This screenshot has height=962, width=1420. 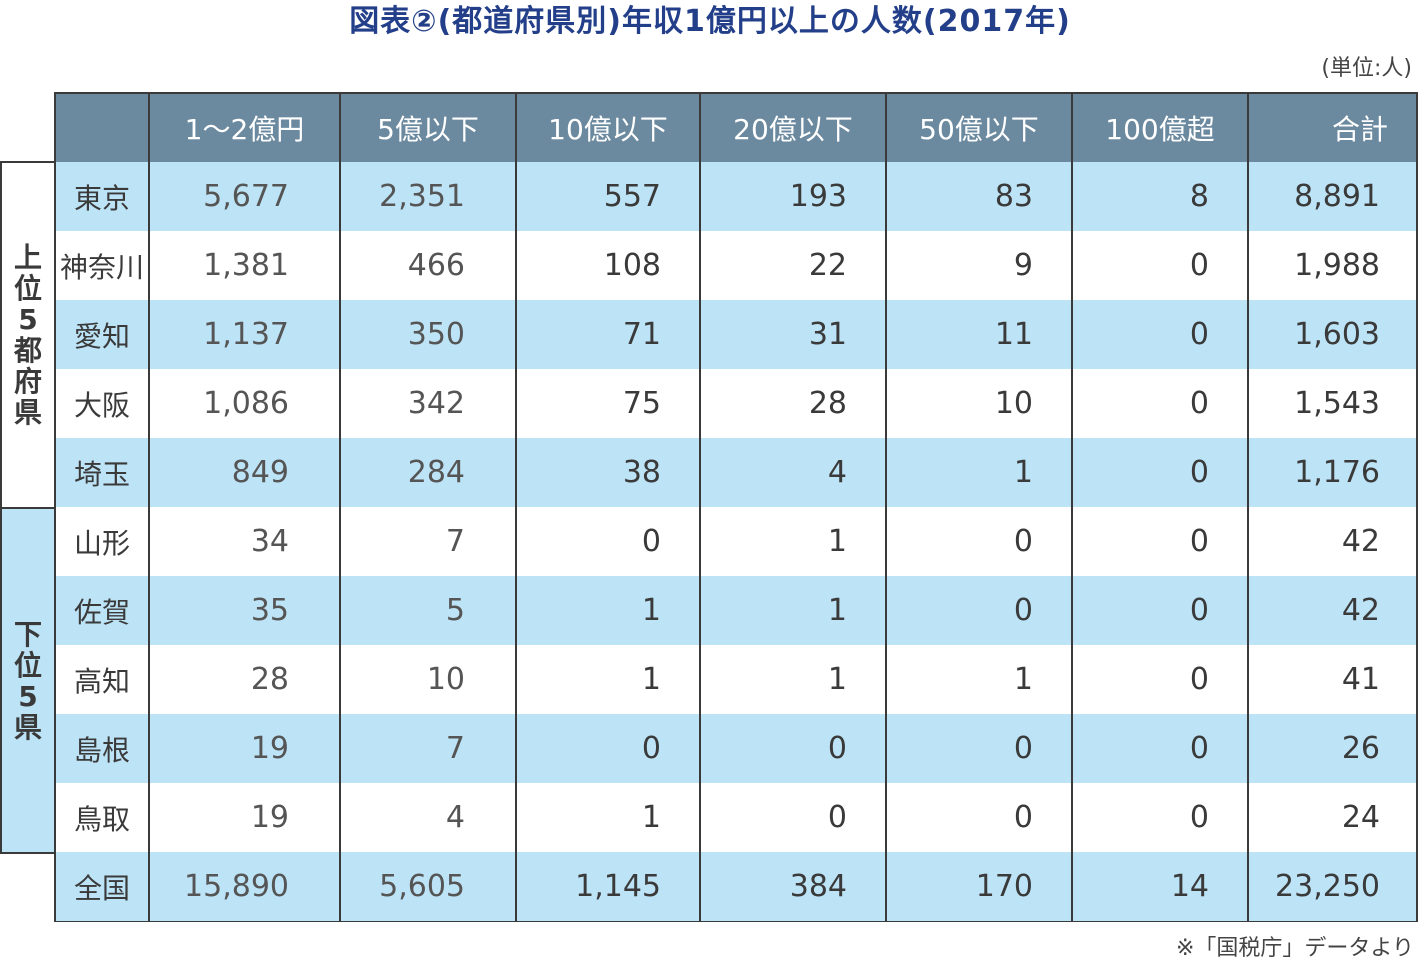 I want to click on table-cell: 466, so click(x=429, y=265).